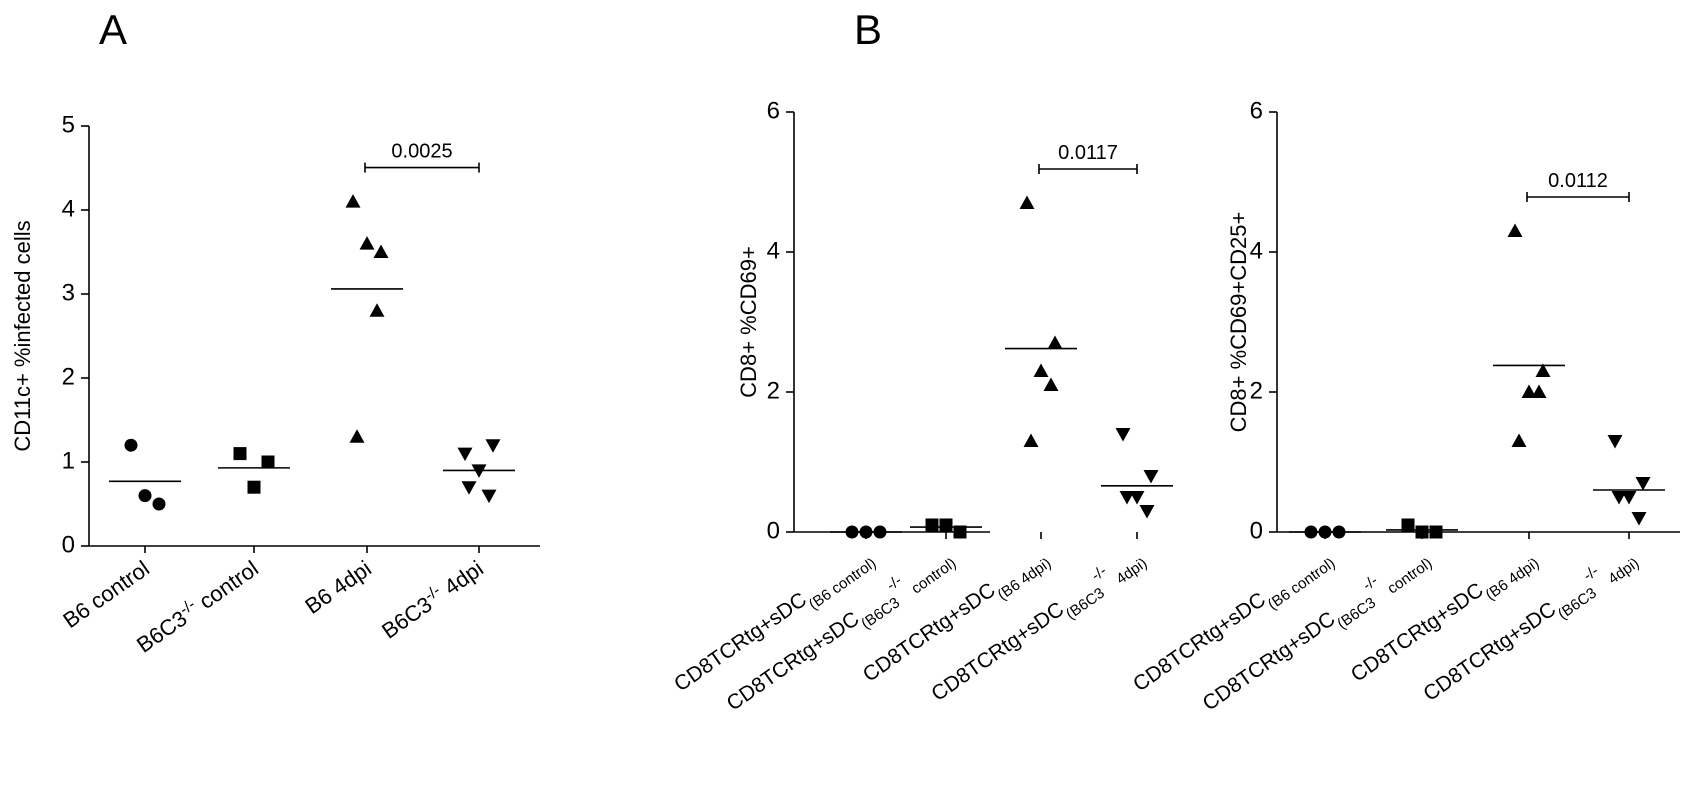 The height and width of the screenshot is (800, 1682). What do you see at coordinates (748, 322) in the screenshot?
I see `y-axis-label: CD8+ %CD69+` at bounding box center [748, 322].